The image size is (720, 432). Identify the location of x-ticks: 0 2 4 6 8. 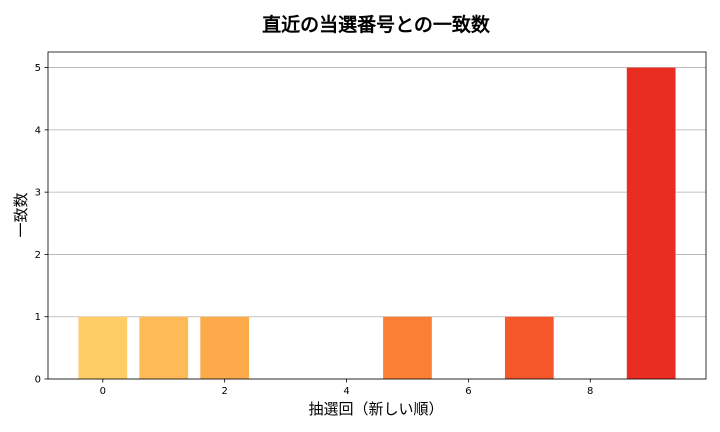
(346, 388).